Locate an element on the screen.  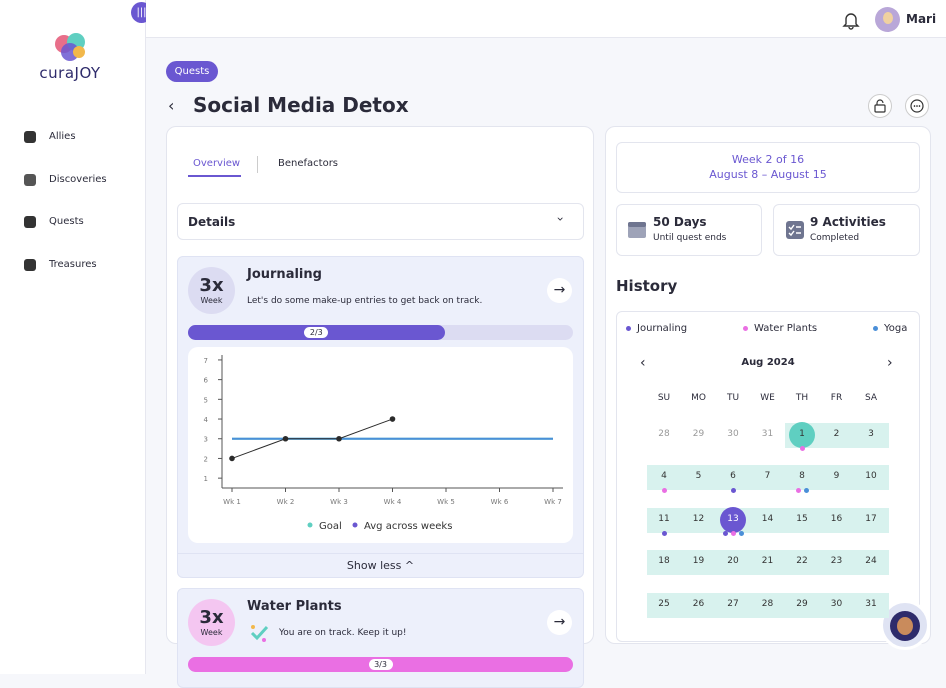
day: 8 is located at coordinates (802, 476).